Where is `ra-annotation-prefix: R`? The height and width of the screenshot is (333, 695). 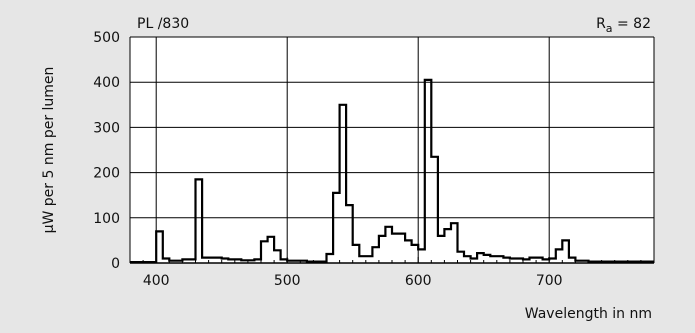 ra-annotation-prefix: R is located at coordinates (601, 24).